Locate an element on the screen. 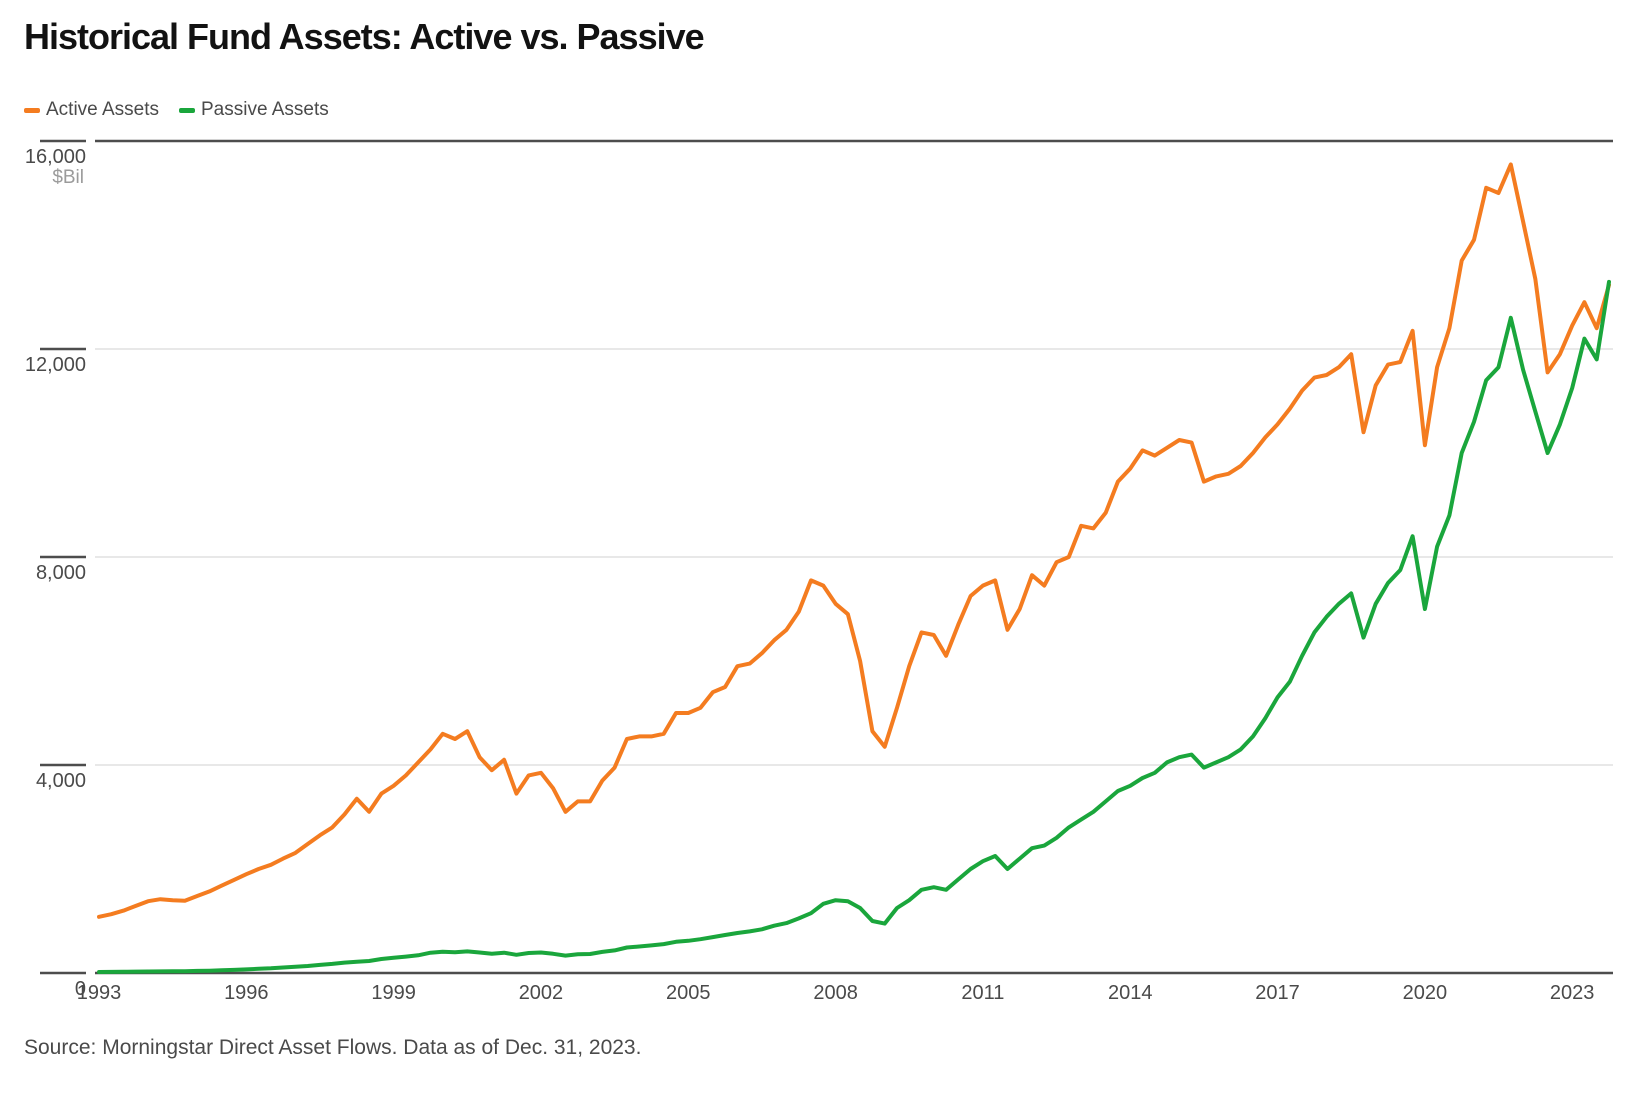 This screenshot has width=1640, height=1108. legend-item-passive: Passive Assets is located at coordinates (254, 110).